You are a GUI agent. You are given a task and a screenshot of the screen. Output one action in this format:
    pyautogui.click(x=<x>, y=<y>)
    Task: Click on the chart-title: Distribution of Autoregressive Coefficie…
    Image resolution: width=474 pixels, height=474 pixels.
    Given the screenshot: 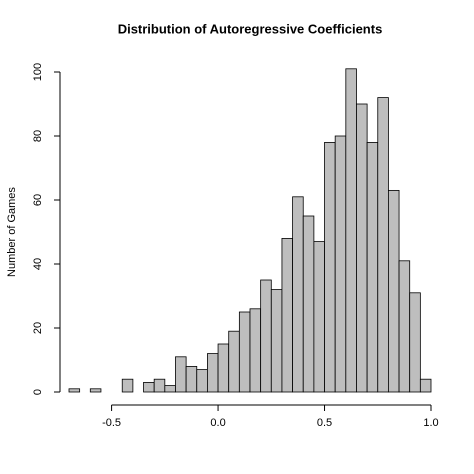 What is the action you would take?
    pyautogui.click(x=250, y=28)
    